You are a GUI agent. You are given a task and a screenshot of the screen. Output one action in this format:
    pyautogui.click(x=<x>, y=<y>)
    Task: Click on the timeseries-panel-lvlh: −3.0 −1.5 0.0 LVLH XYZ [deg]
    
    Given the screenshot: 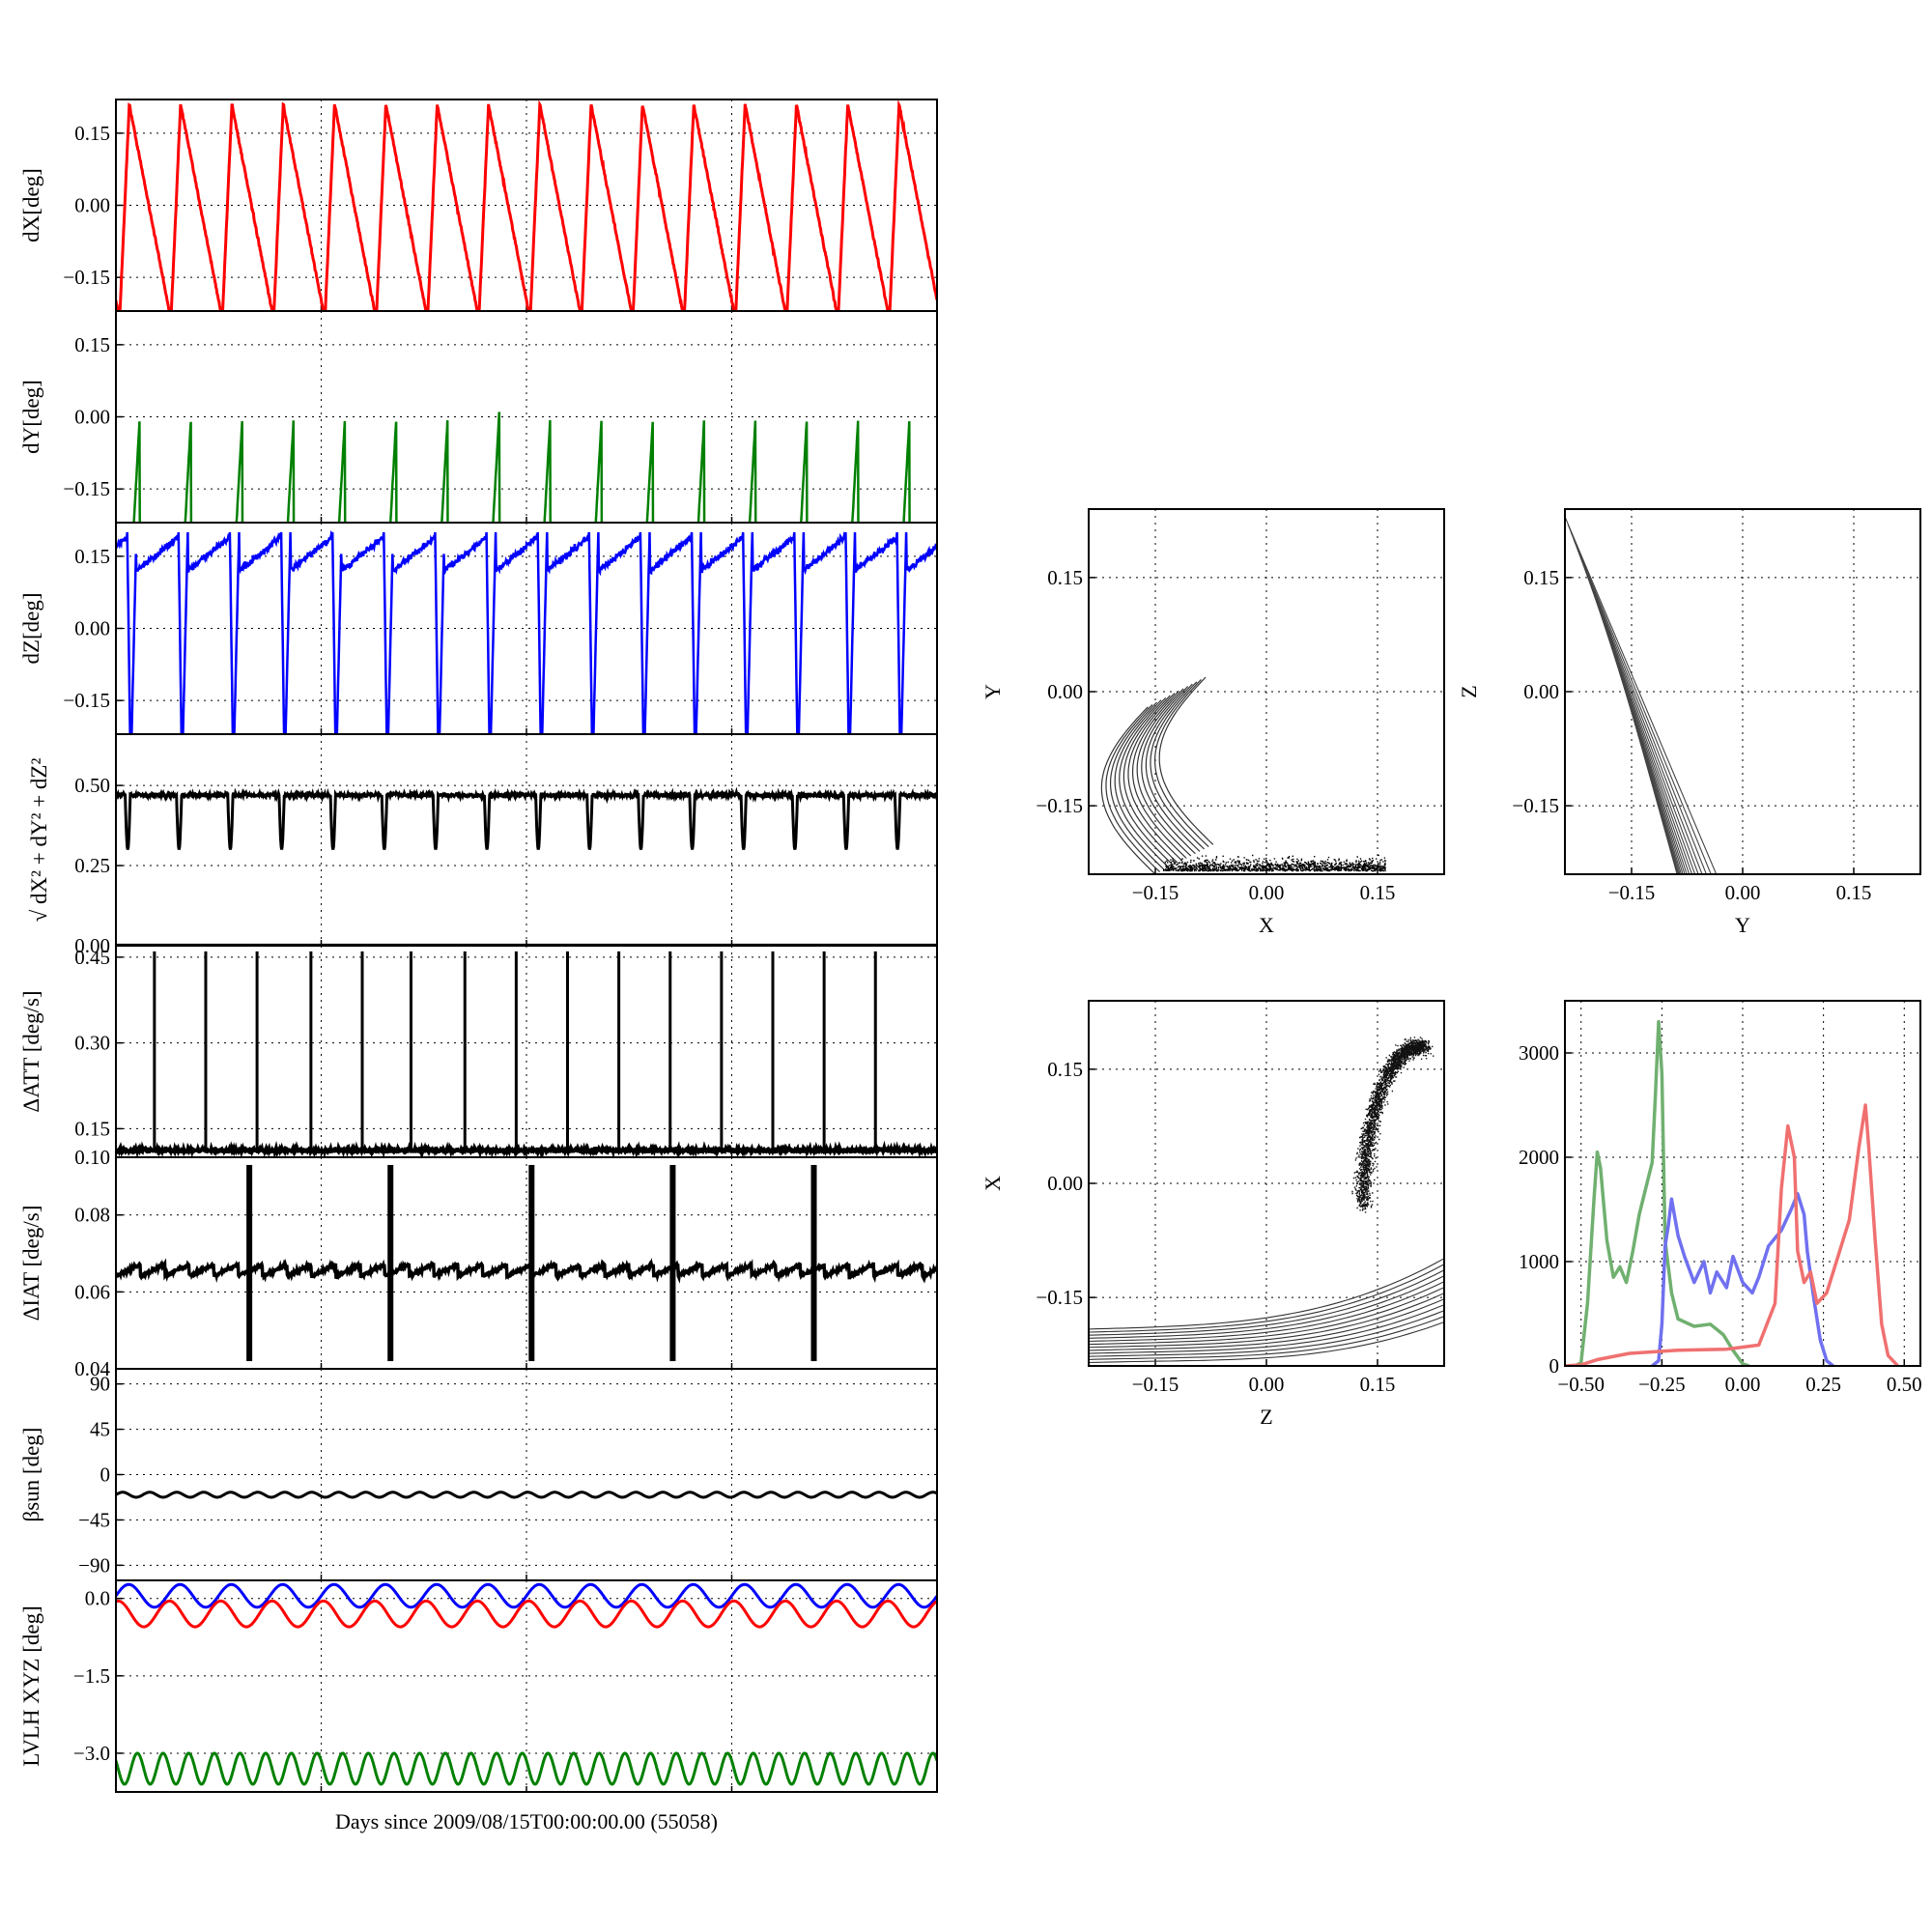 What is the action you would take?
    pyautogui.click(x=478, y=1686)
    